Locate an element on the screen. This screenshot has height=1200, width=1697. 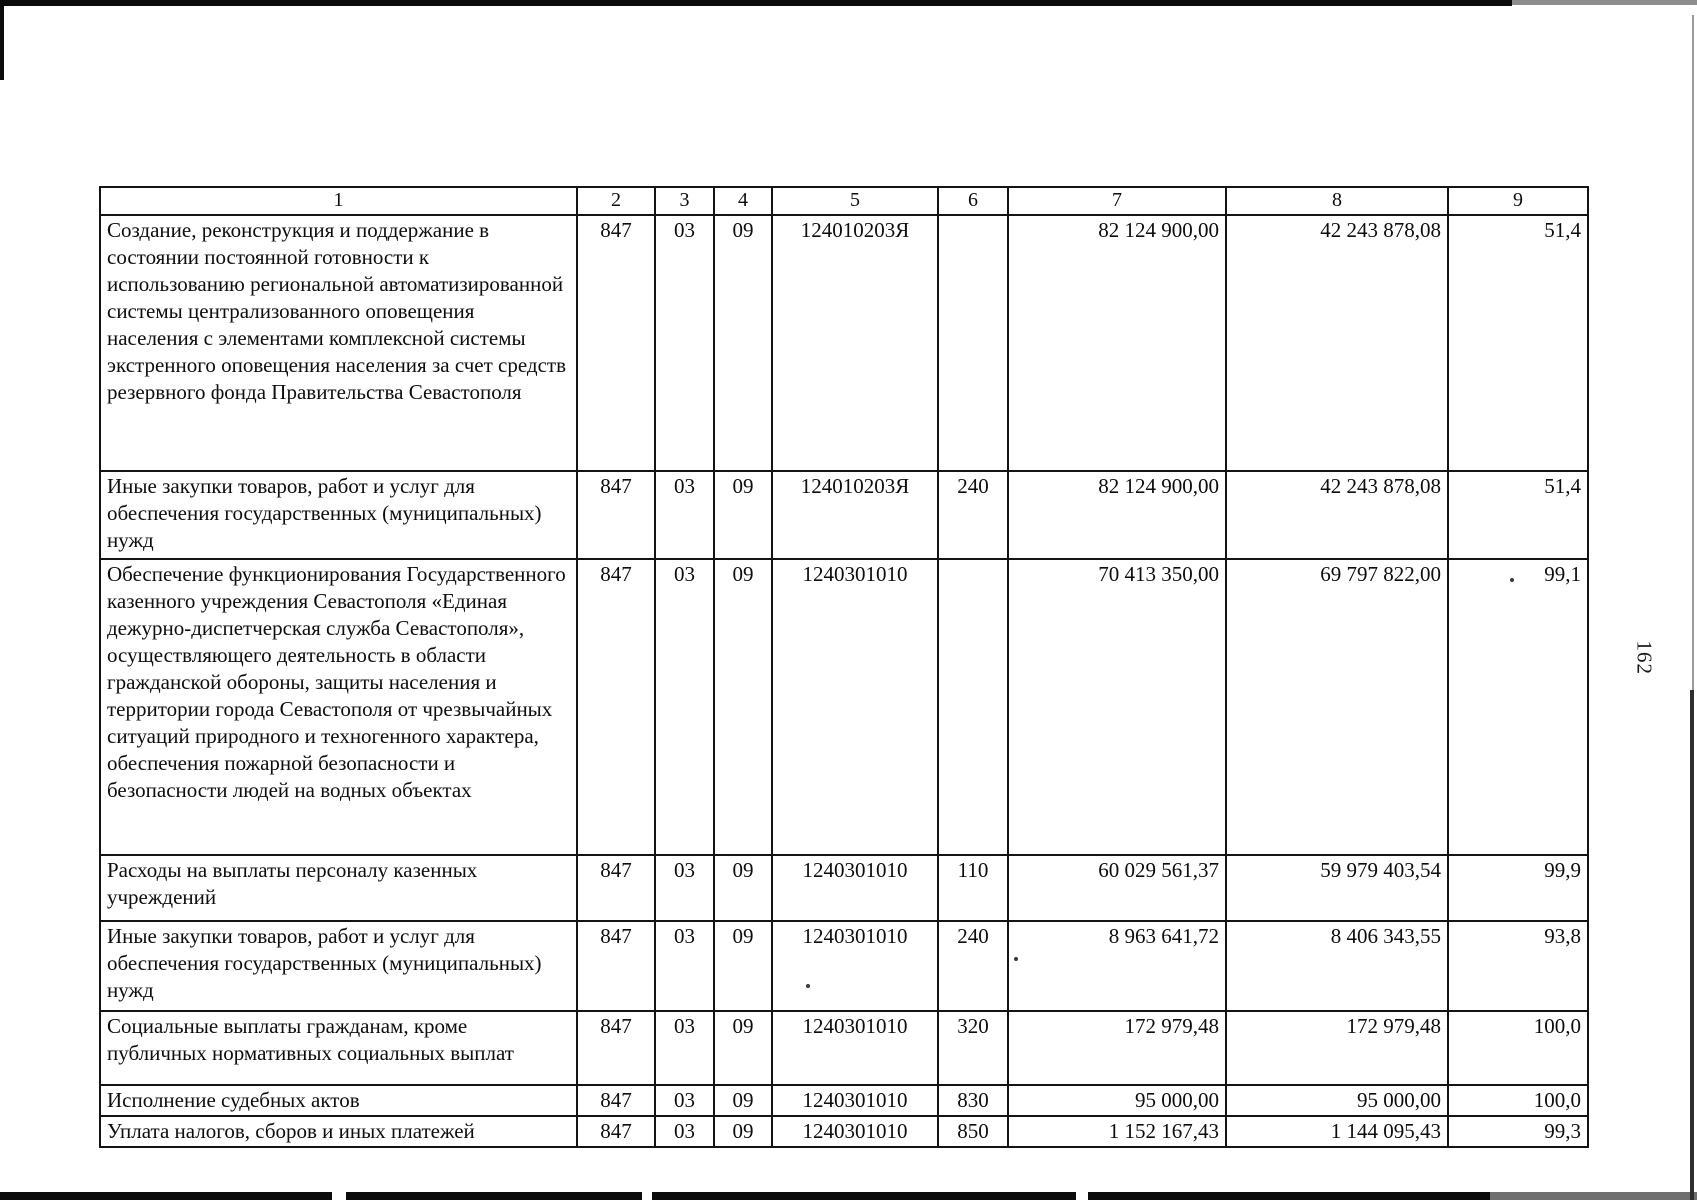
value-cell: 99,9 is located at coordinates (1518, 888).